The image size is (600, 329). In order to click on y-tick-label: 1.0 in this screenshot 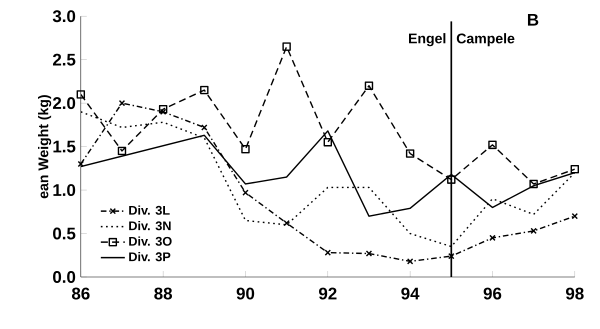, I will do `click(64, 190)`.